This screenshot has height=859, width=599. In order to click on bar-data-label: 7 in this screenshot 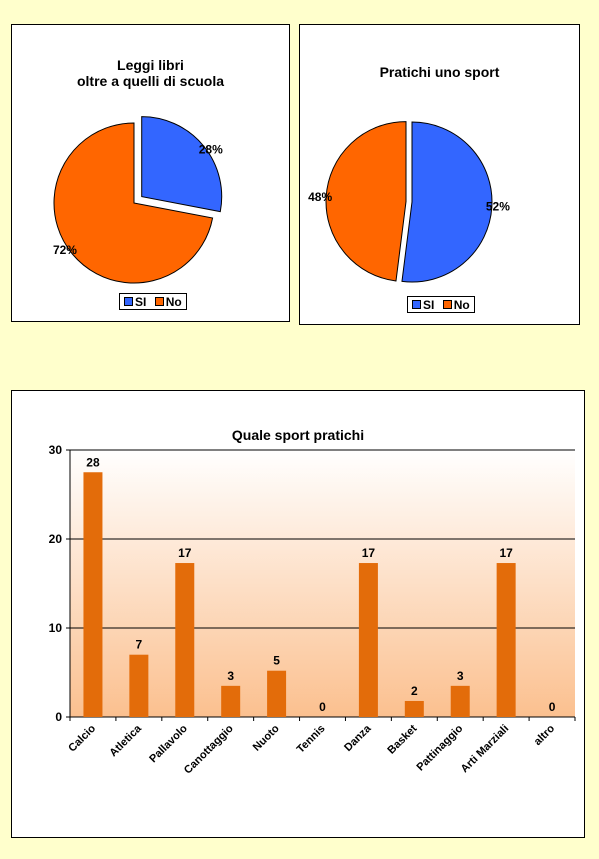, I will do `click(139, 645)`.